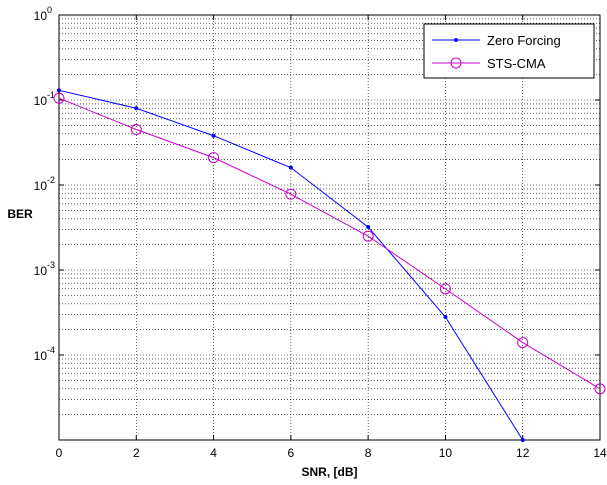 This screenshot has width=607, height=485. I want to click on y-tick-exponent: -2, so click(51, 180).